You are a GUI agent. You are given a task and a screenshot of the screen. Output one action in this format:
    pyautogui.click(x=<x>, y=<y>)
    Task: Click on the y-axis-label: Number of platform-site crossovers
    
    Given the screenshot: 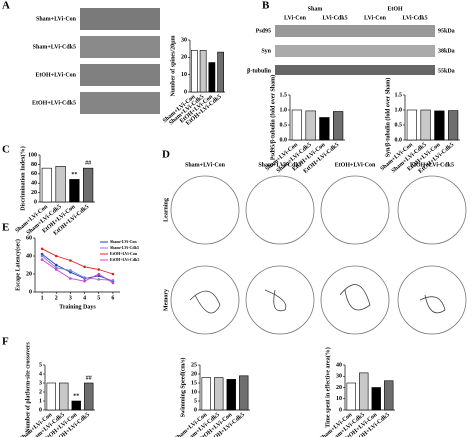 What is the action you would take?
    pyautogui.click(x=28, y=387)
    